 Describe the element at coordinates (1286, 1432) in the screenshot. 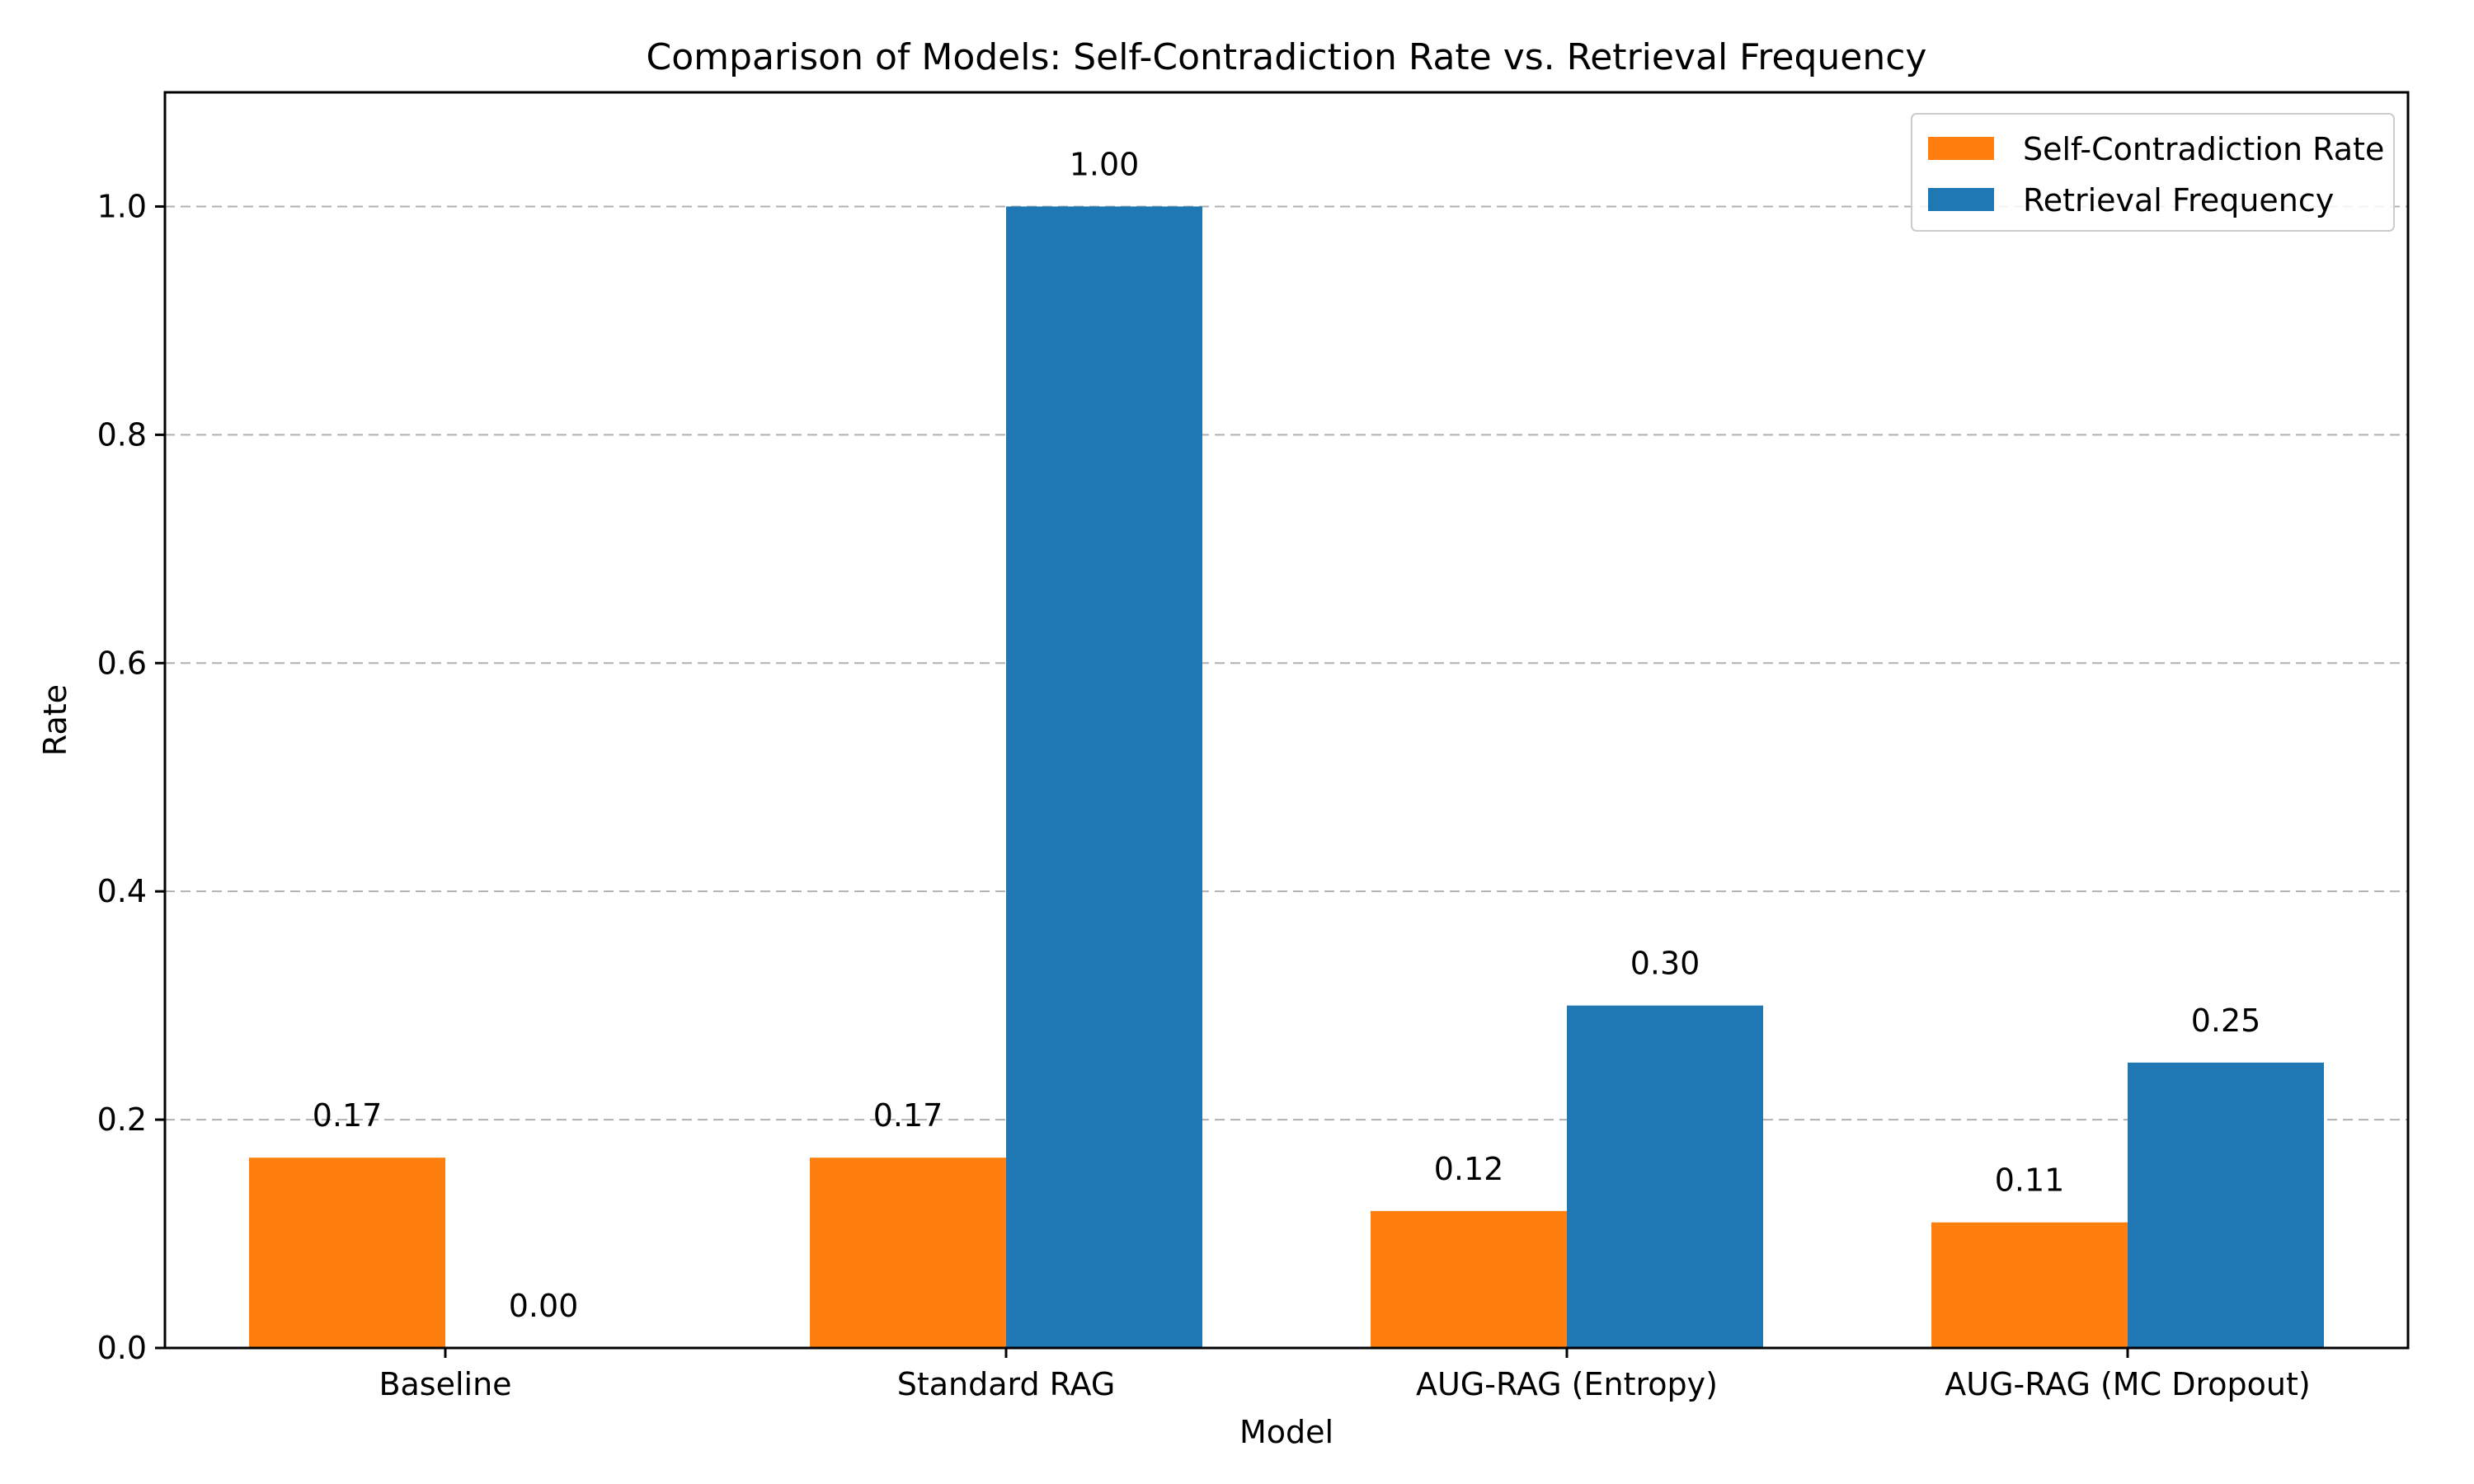

I see `x-axis-label: Model` at that location.